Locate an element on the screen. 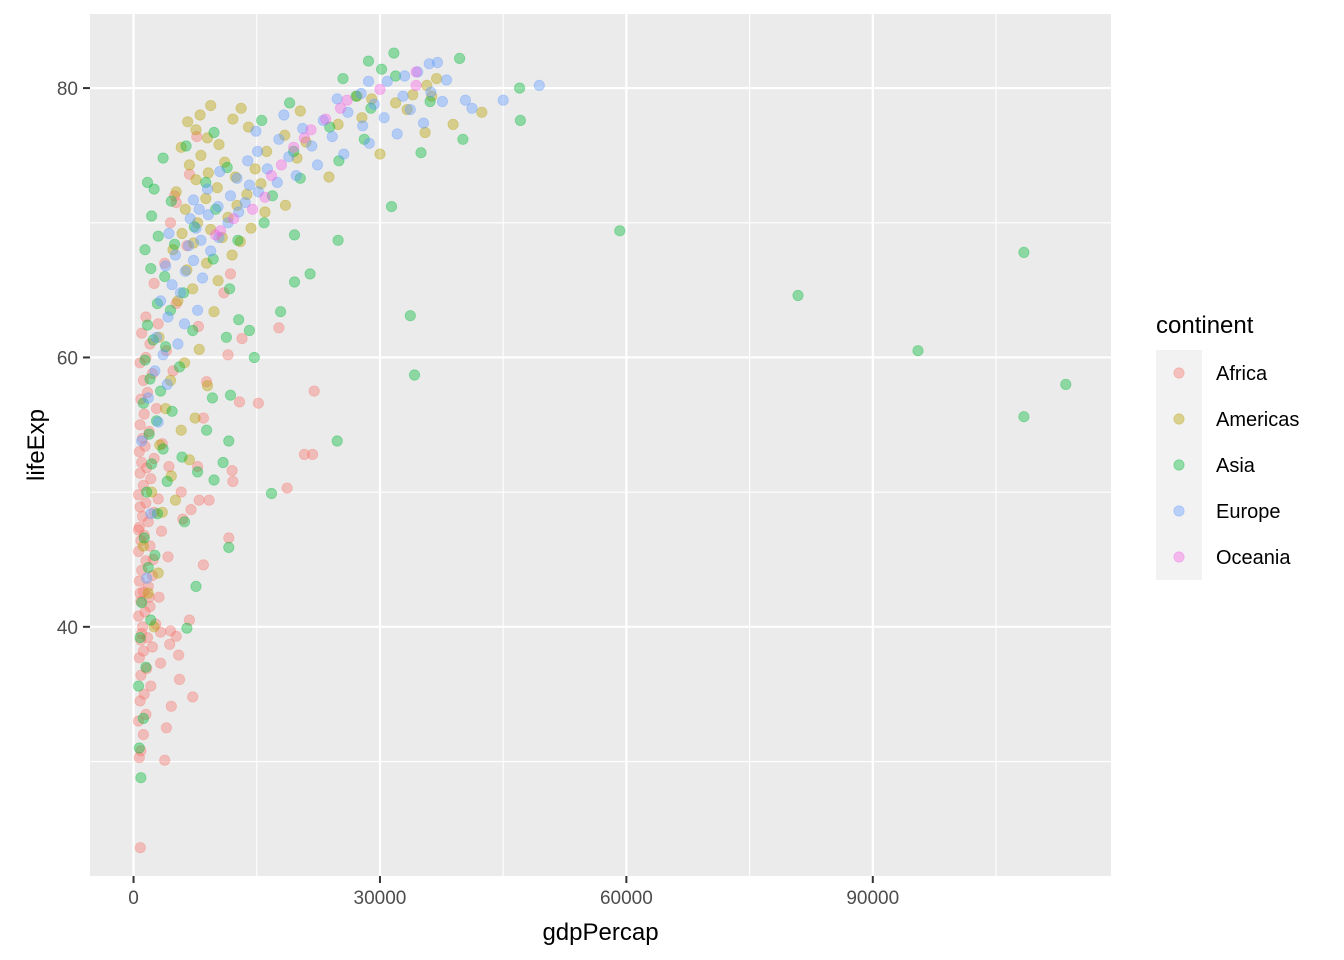 This screenshot has height=960, width=1344. series-africa is located at coordinates (226, 492).